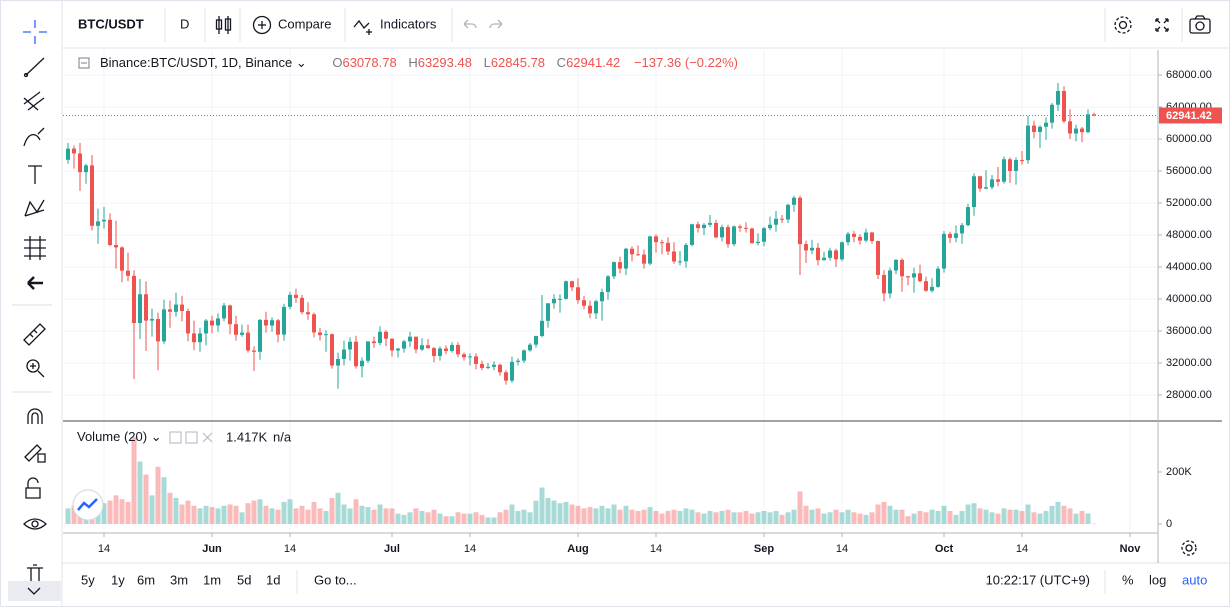 This screenshot has width=1230, height=607. What do you see at coordinates (764, 549) in the screenshot?
I see `x-tick-label: Sep` at bounding box center [764, 549].